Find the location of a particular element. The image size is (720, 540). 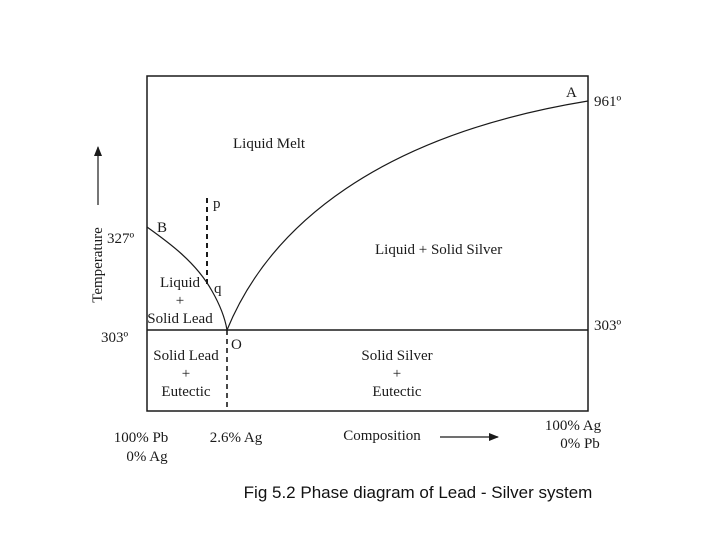

composition-left-line-1: 100% Pb is located at coordinates (141, 438).